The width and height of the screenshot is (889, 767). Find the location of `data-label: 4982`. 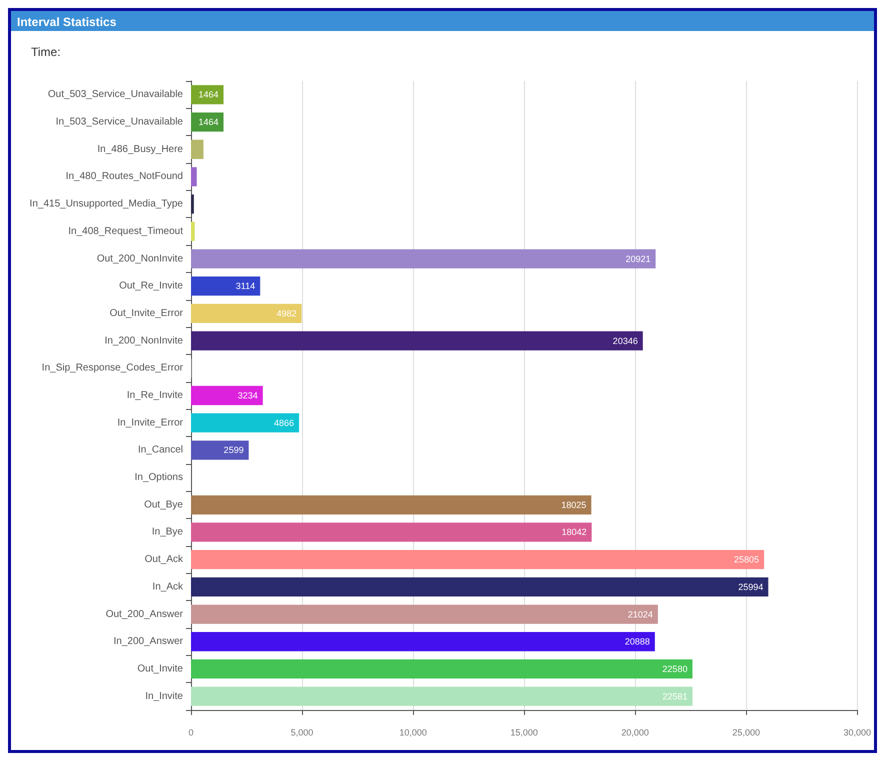

data-label: 4982 is located at coordinates (286, 313).